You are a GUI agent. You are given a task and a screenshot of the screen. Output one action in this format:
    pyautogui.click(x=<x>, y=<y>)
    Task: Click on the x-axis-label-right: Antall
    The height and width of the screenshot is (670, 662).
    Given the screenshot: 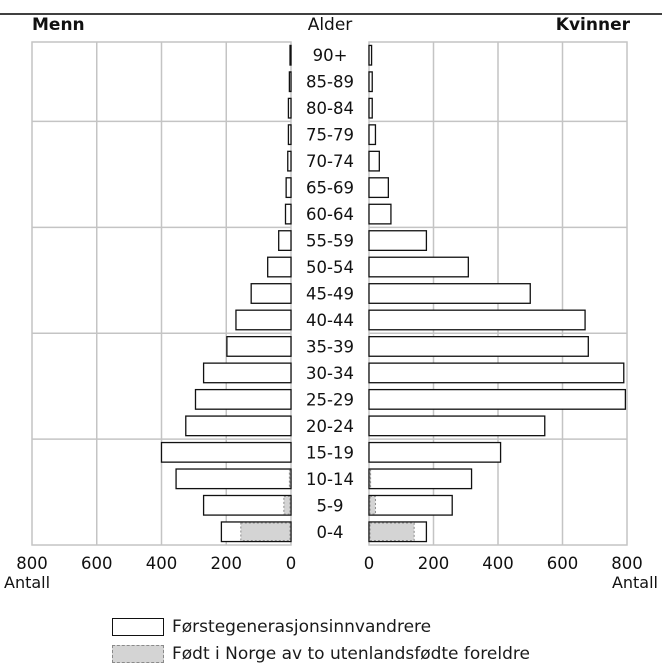 What is the action you would take?
    pyautogui.click(x=635, y=582)
    